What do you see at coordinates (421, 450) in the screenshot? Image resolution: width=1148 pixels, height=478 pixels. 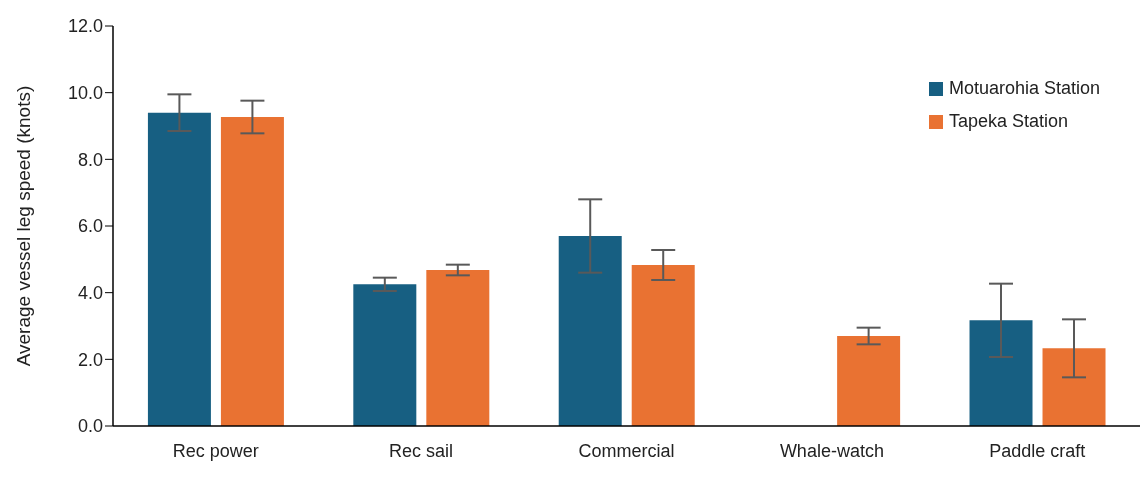 I see `x-tick-label: Rec sail` at bounding box center [421, 450].